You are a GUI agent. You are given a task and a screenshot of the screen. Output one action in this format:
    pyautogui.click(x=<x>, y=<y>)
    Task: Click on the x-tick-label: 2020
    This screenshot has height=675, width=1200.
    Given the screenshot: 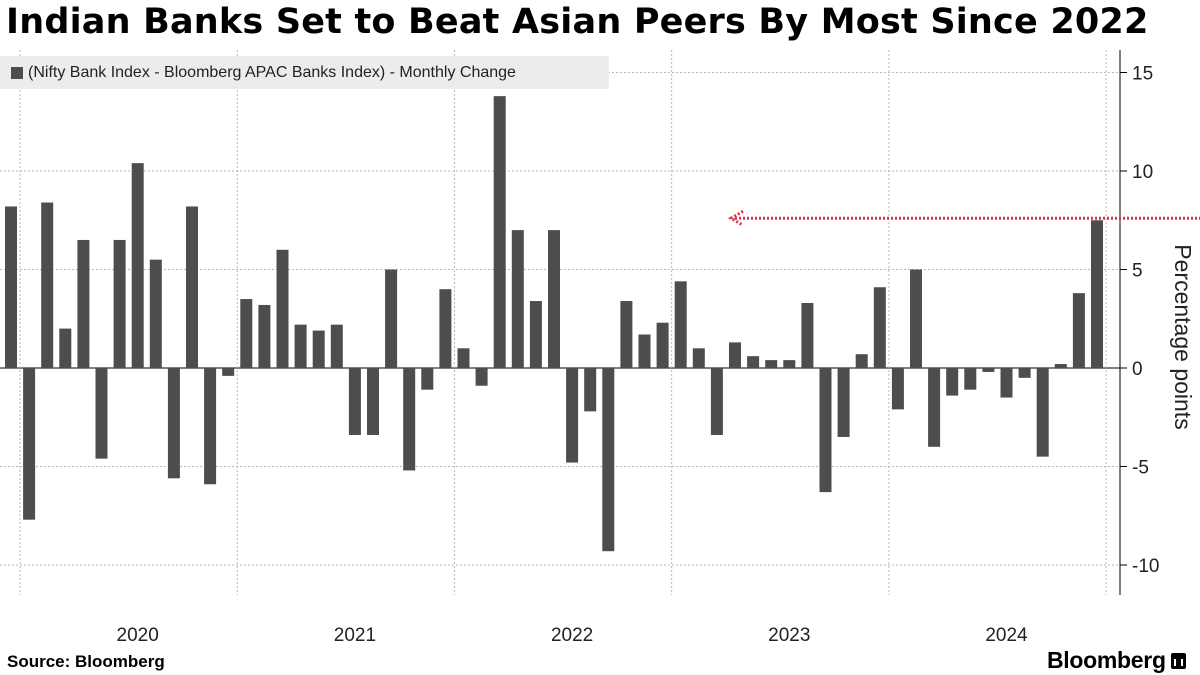 What is the action you would take?
    pyautogui.click(x=138, y=635)
    